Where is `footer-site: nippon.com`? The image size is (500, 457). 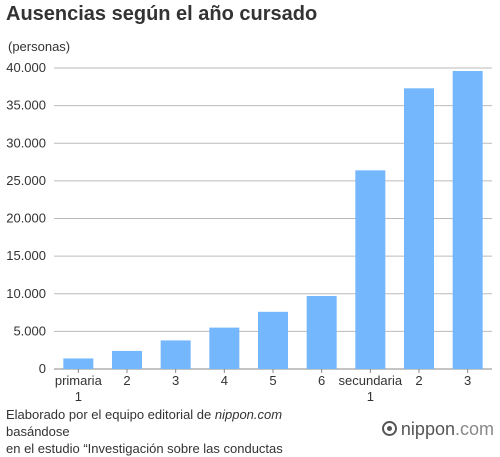
footer-site: nippon.com is located at coordinates (248, 414).